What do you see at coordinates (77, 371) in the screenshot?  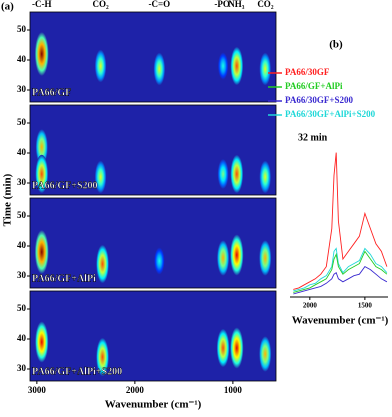 I see `panel-name: PA66/GF+AlPi+S200` at bounding box center [77, 371].